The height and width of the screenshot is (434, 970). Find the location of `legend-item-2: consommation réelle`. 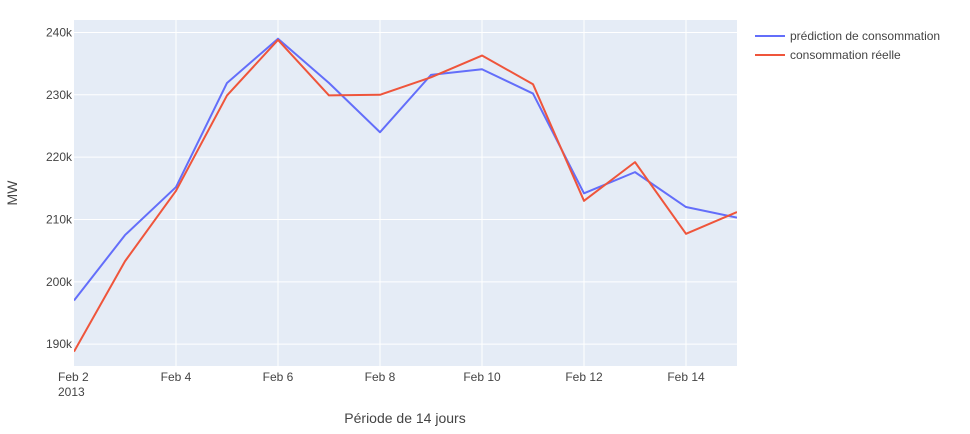

legend-item-2: consommation réelle is located at coordinates (828, 55).